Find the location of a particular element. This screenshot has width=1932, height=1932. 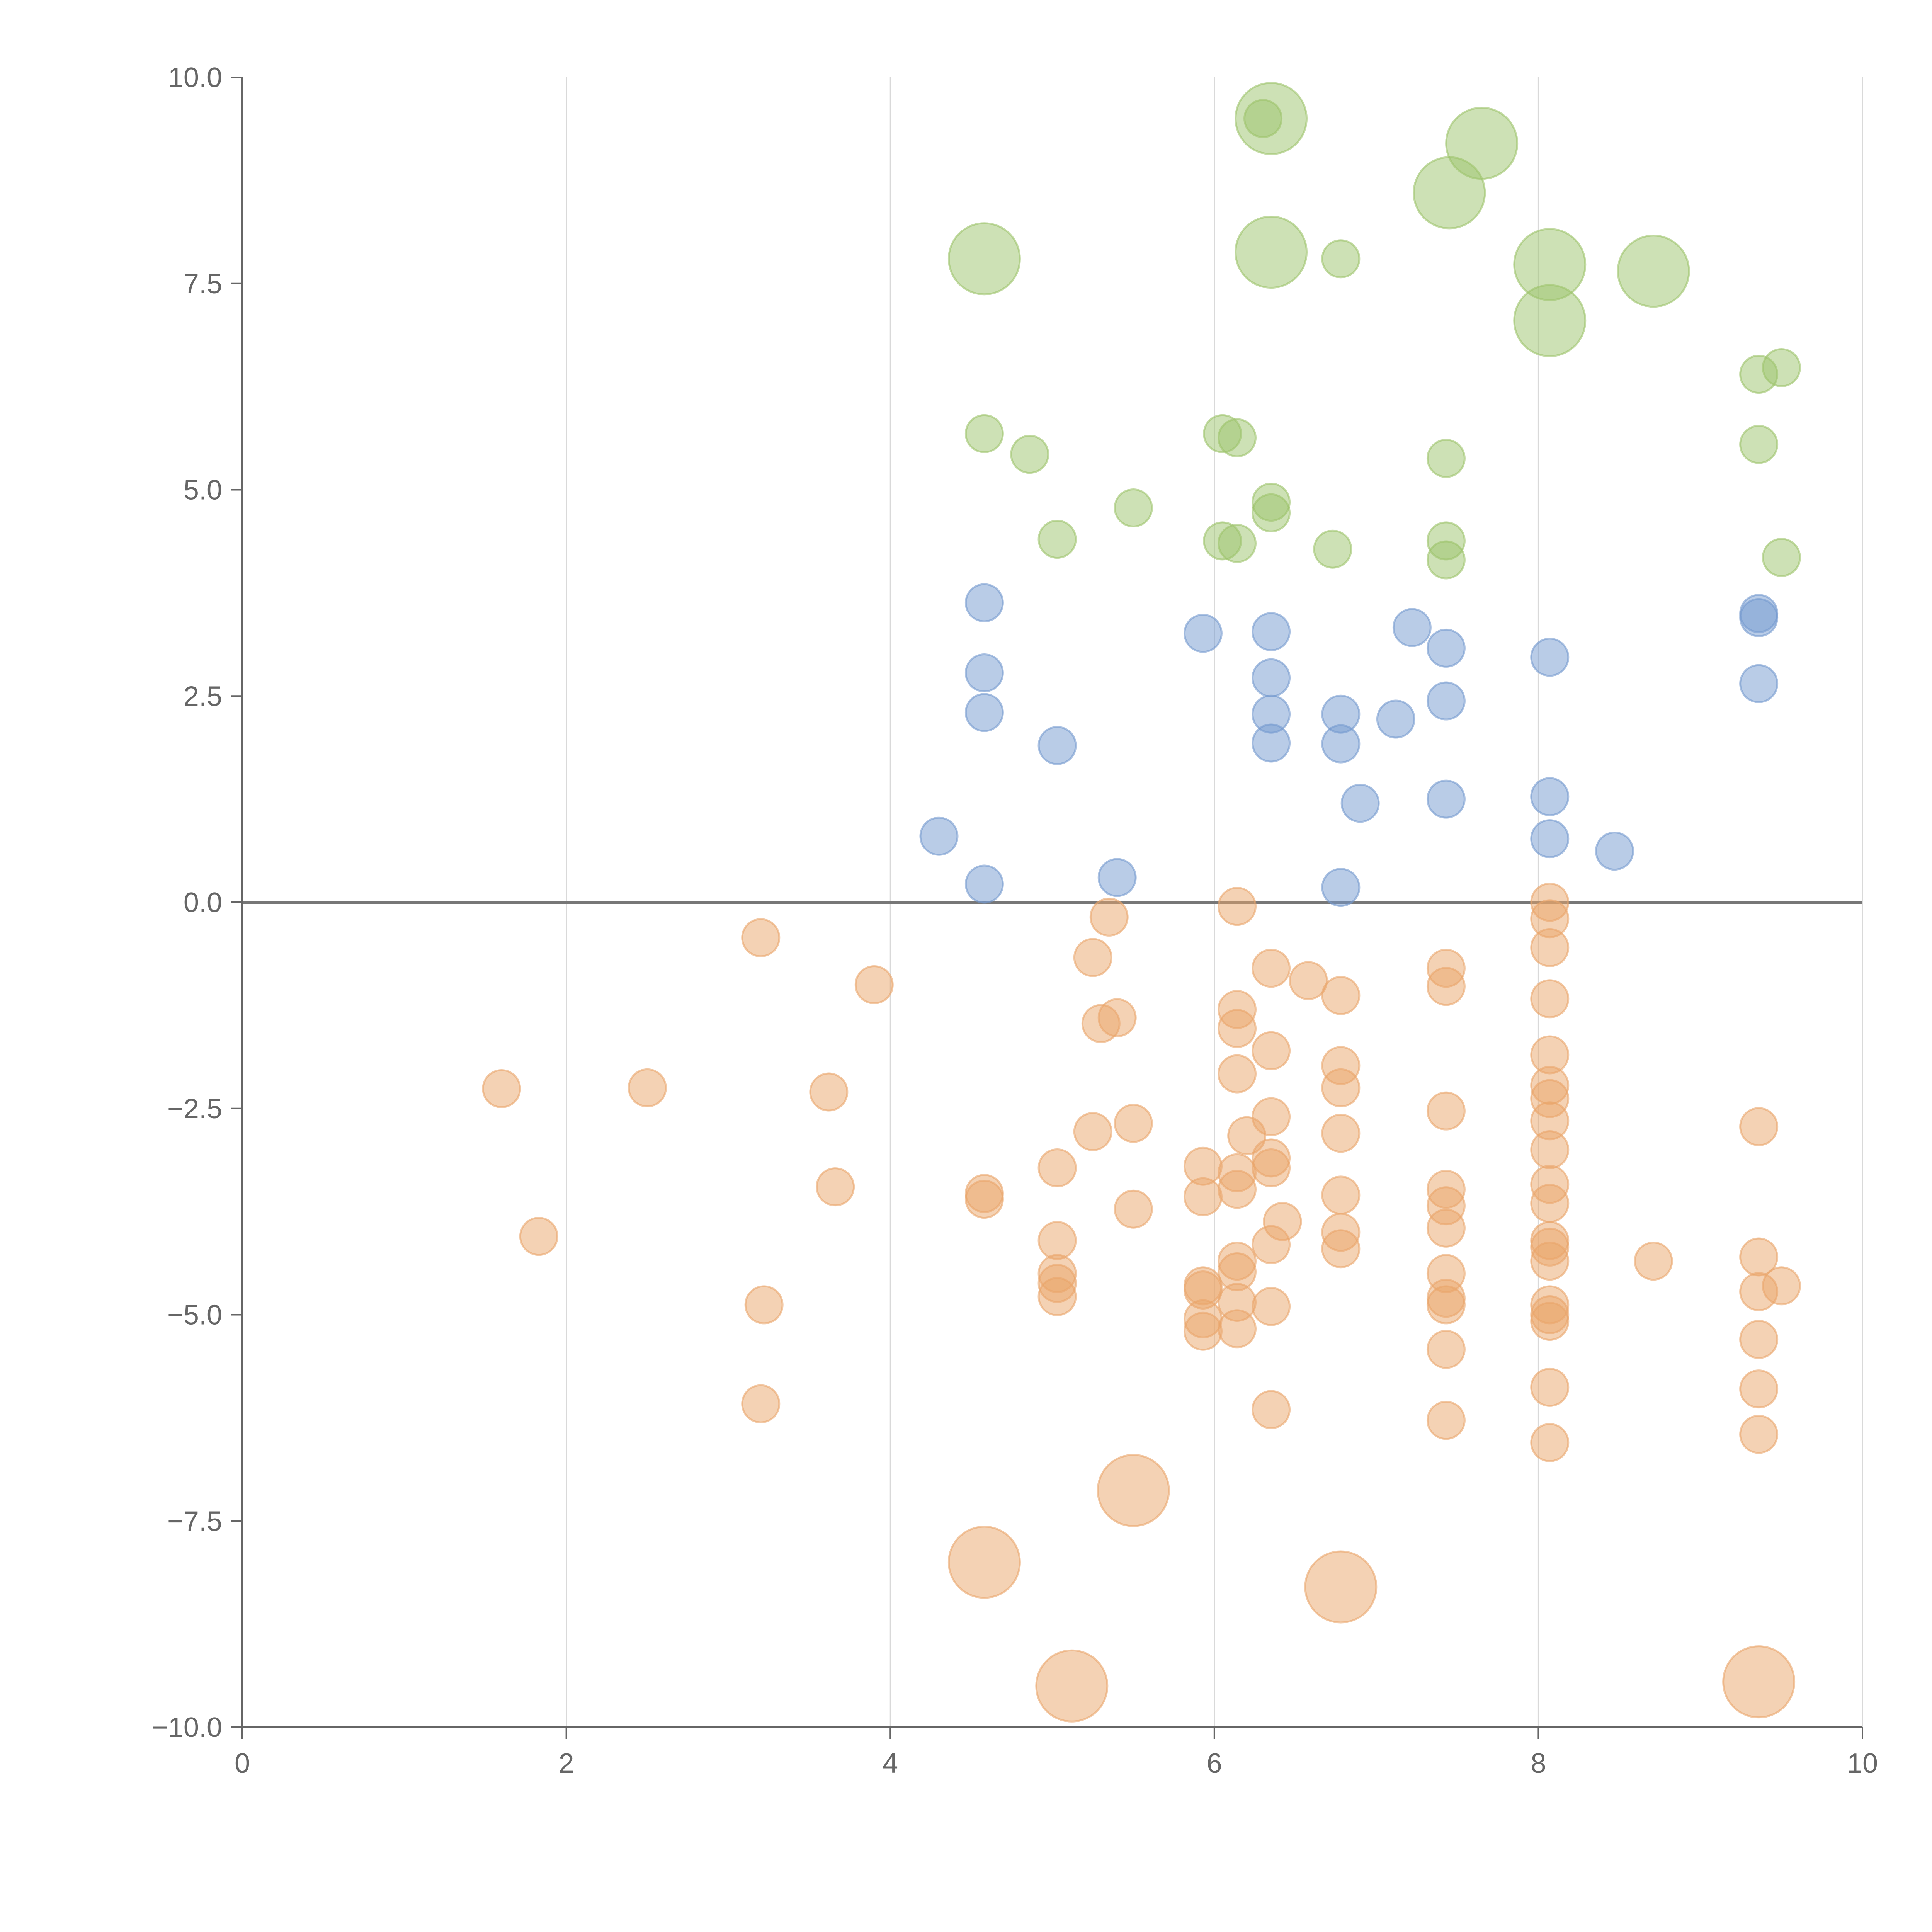

y-tick-label: −7.5 is located at coordinates (194, 1522).